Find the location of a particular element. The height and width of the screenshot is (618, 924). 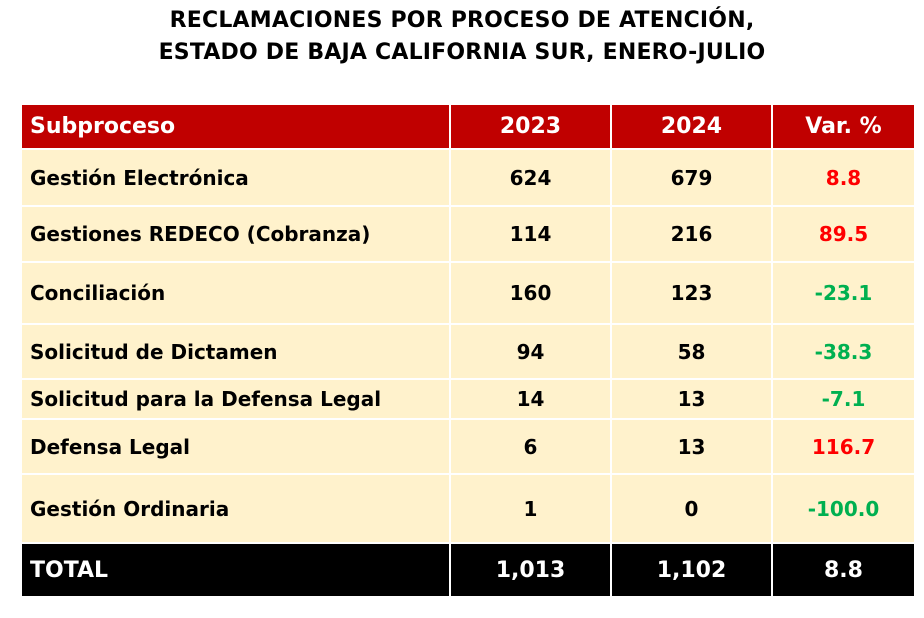

value-2023-cell: 114 is located at coordinates (530, 234).